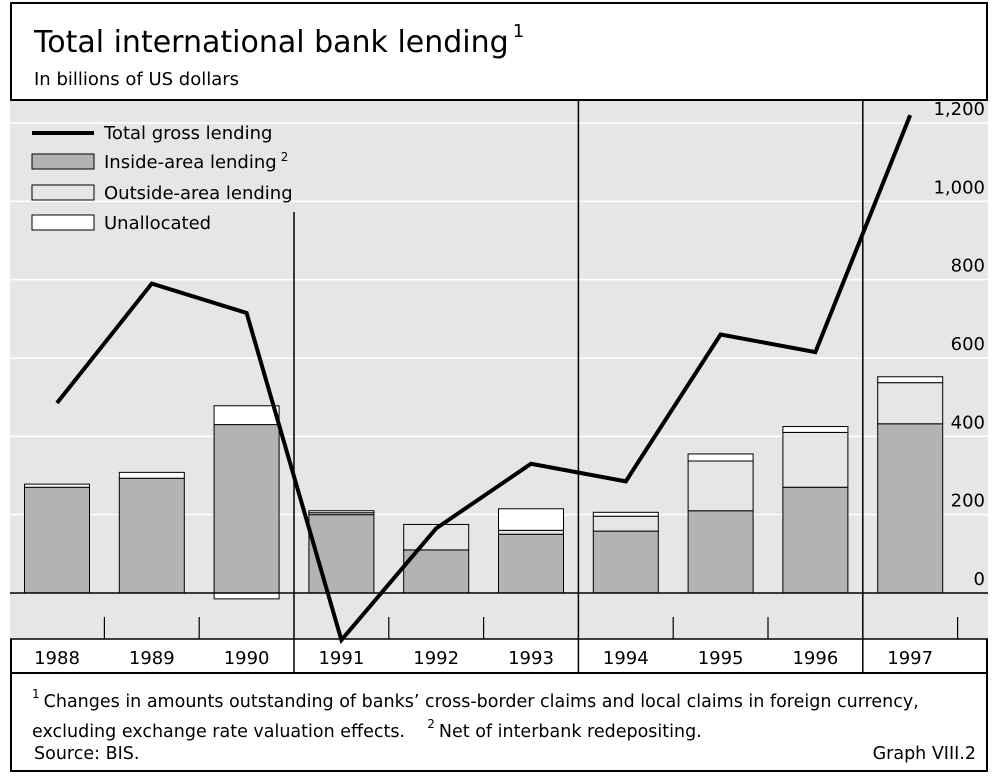 The width and height of the screenshot is (1000, 778). Describe the element at coordinates (720, 486) in the screenshot. I see `bar-outside-1995` at that location.